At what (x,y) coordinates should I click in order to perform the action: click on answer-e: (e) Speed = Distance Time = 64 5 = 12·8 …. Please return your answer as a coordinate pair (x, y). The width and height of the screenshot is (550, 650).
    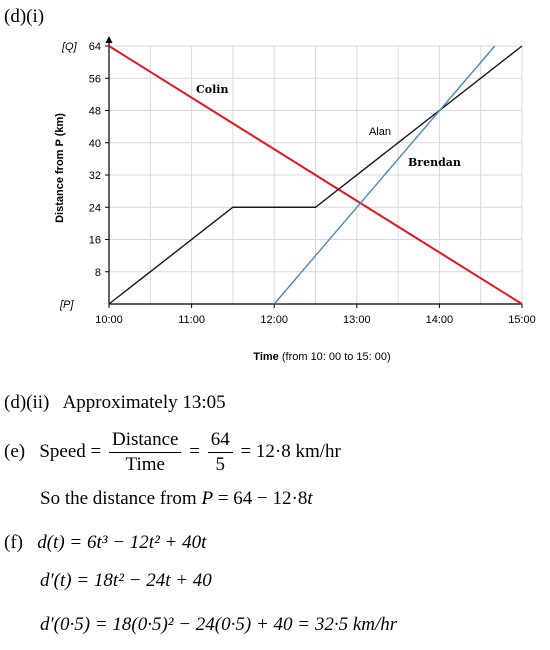
    Looking at the image, I should click on (172, 452).